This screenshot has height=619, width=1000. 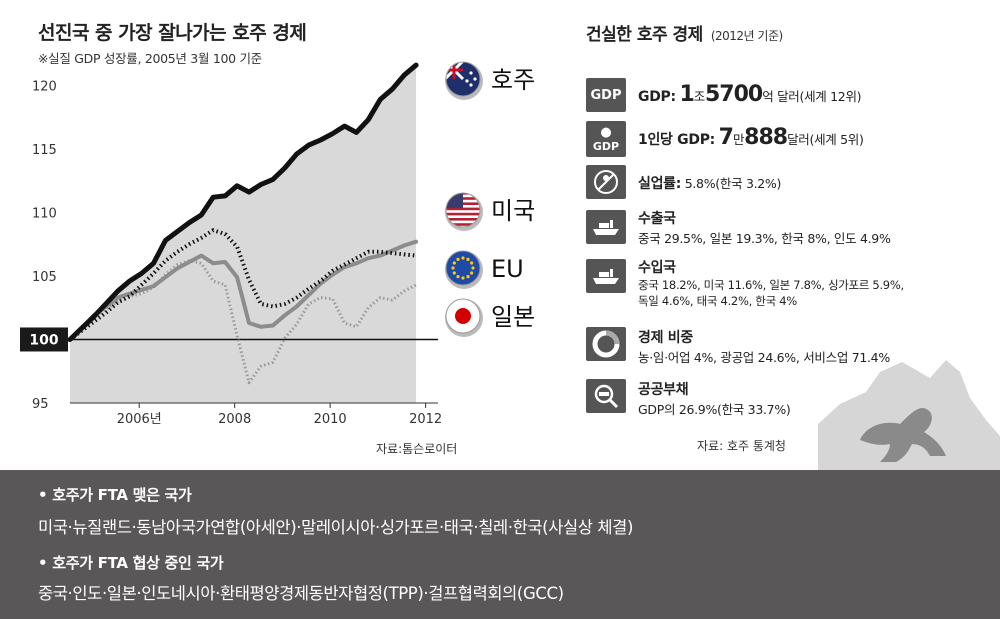 What do you see at coordinates (44, 86) in the screenshot?
I see `y-tick-label: 120` at bounding box center [44, 86].